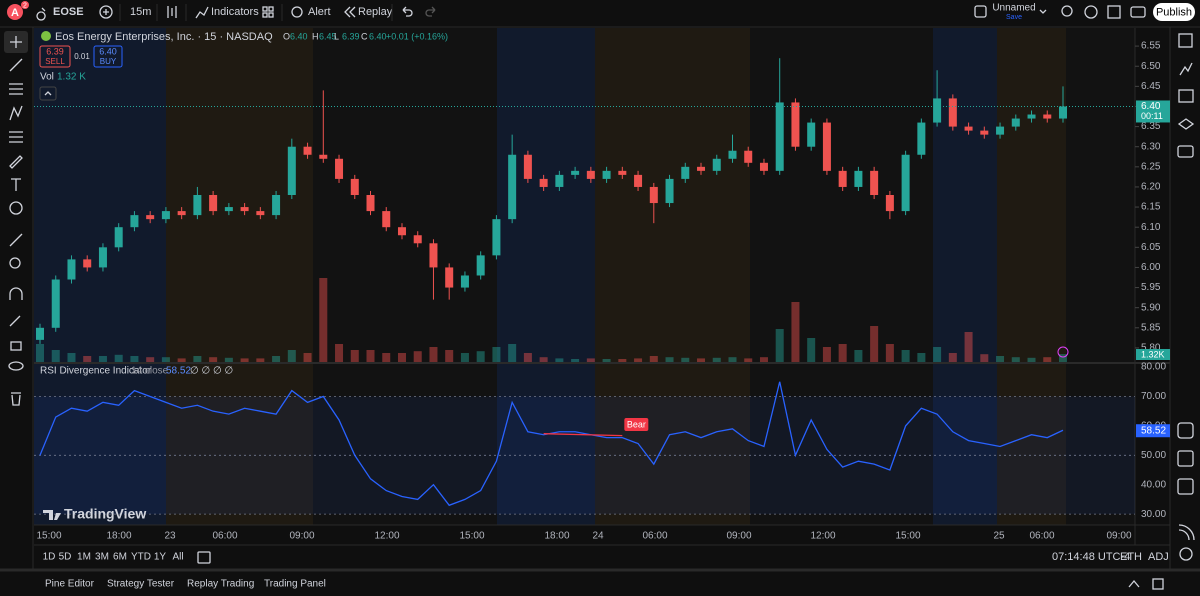 The image size is (1200, 596). What do you see at coordinates (1067, 11) in the screenshot?
I see `quick-search` at bounding box center [1067, 11].